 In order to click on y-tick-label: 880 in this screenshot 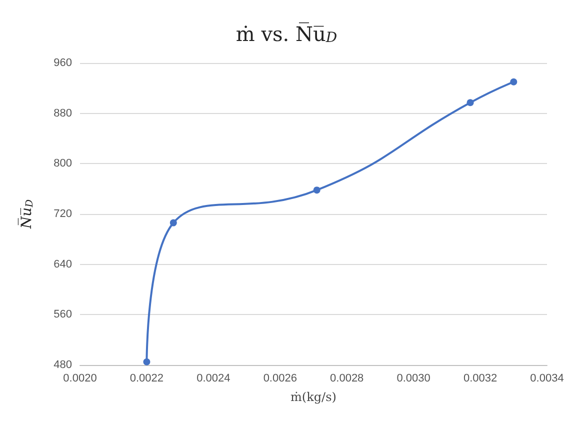, I will do `click(63, 113)`.